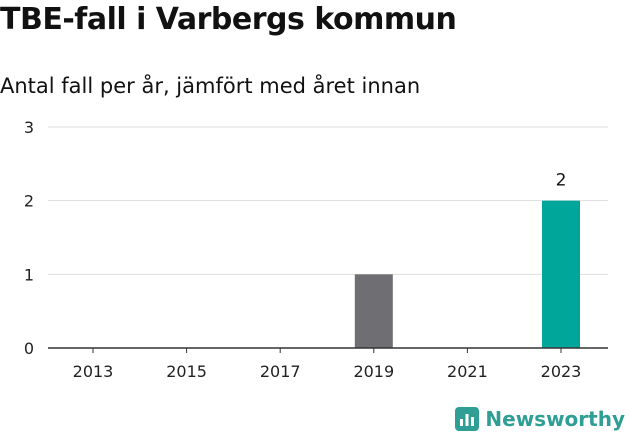 Image resolution: width=631 pixels, height=439 pixels. What do you see at coordinates (561, 181) in the screenshot?
I see `data-label-2023: 2` at bounding box center [561, 181].